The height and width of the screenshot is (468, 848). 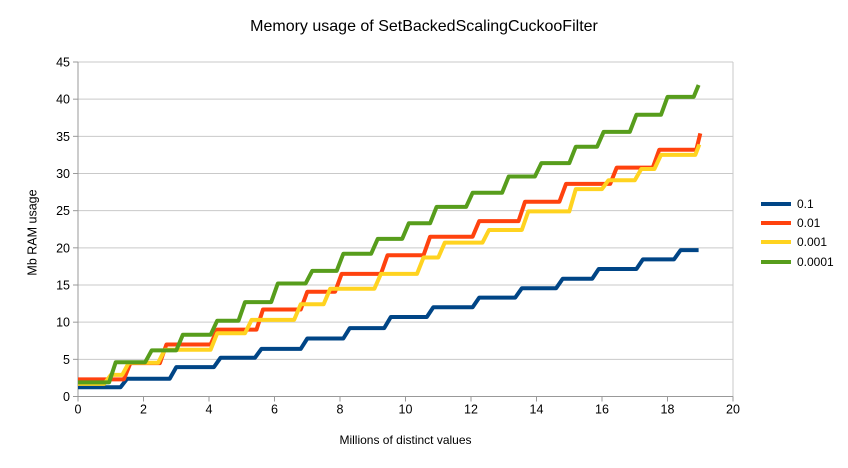 I want to click on y-tick-label: 30, so click(x=63, y=174).